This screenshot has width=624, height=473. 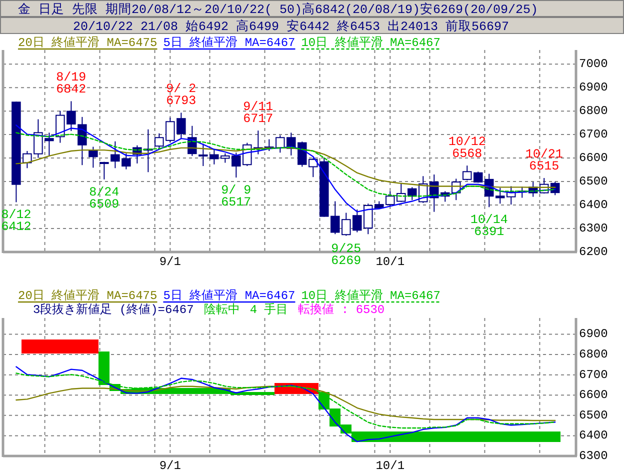 What do you see at coordinates (593, 252) in the screenshot?
I see `y-tick-label: 6200` at bounding box center [593, 252].